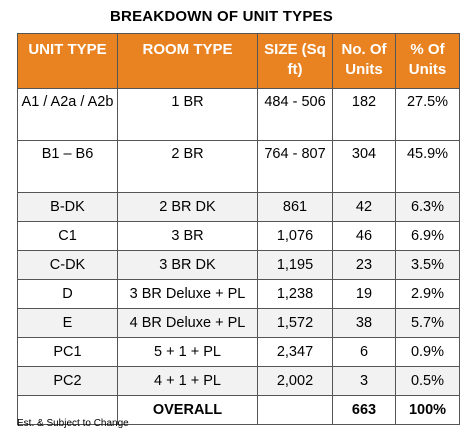 This screenshot has height=444, width=472. I want to click on table-row: PC2 4 + 1 + PL 2,002 3 0.5%, so click(238, 381).